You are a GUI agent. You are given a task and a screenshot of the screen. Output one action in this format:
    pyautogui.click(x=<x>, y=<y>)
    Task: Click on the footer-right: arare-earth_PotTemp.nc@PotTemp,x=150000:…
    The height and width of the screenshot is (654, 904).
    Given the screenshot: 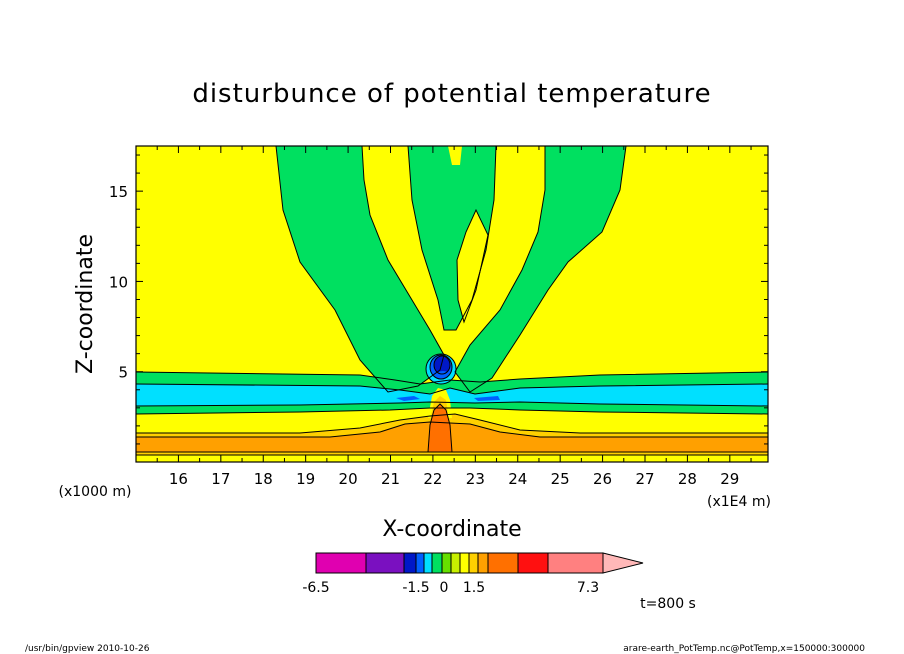 What is the action you would take?
    pyautogui.click(x=744, y=649)
    